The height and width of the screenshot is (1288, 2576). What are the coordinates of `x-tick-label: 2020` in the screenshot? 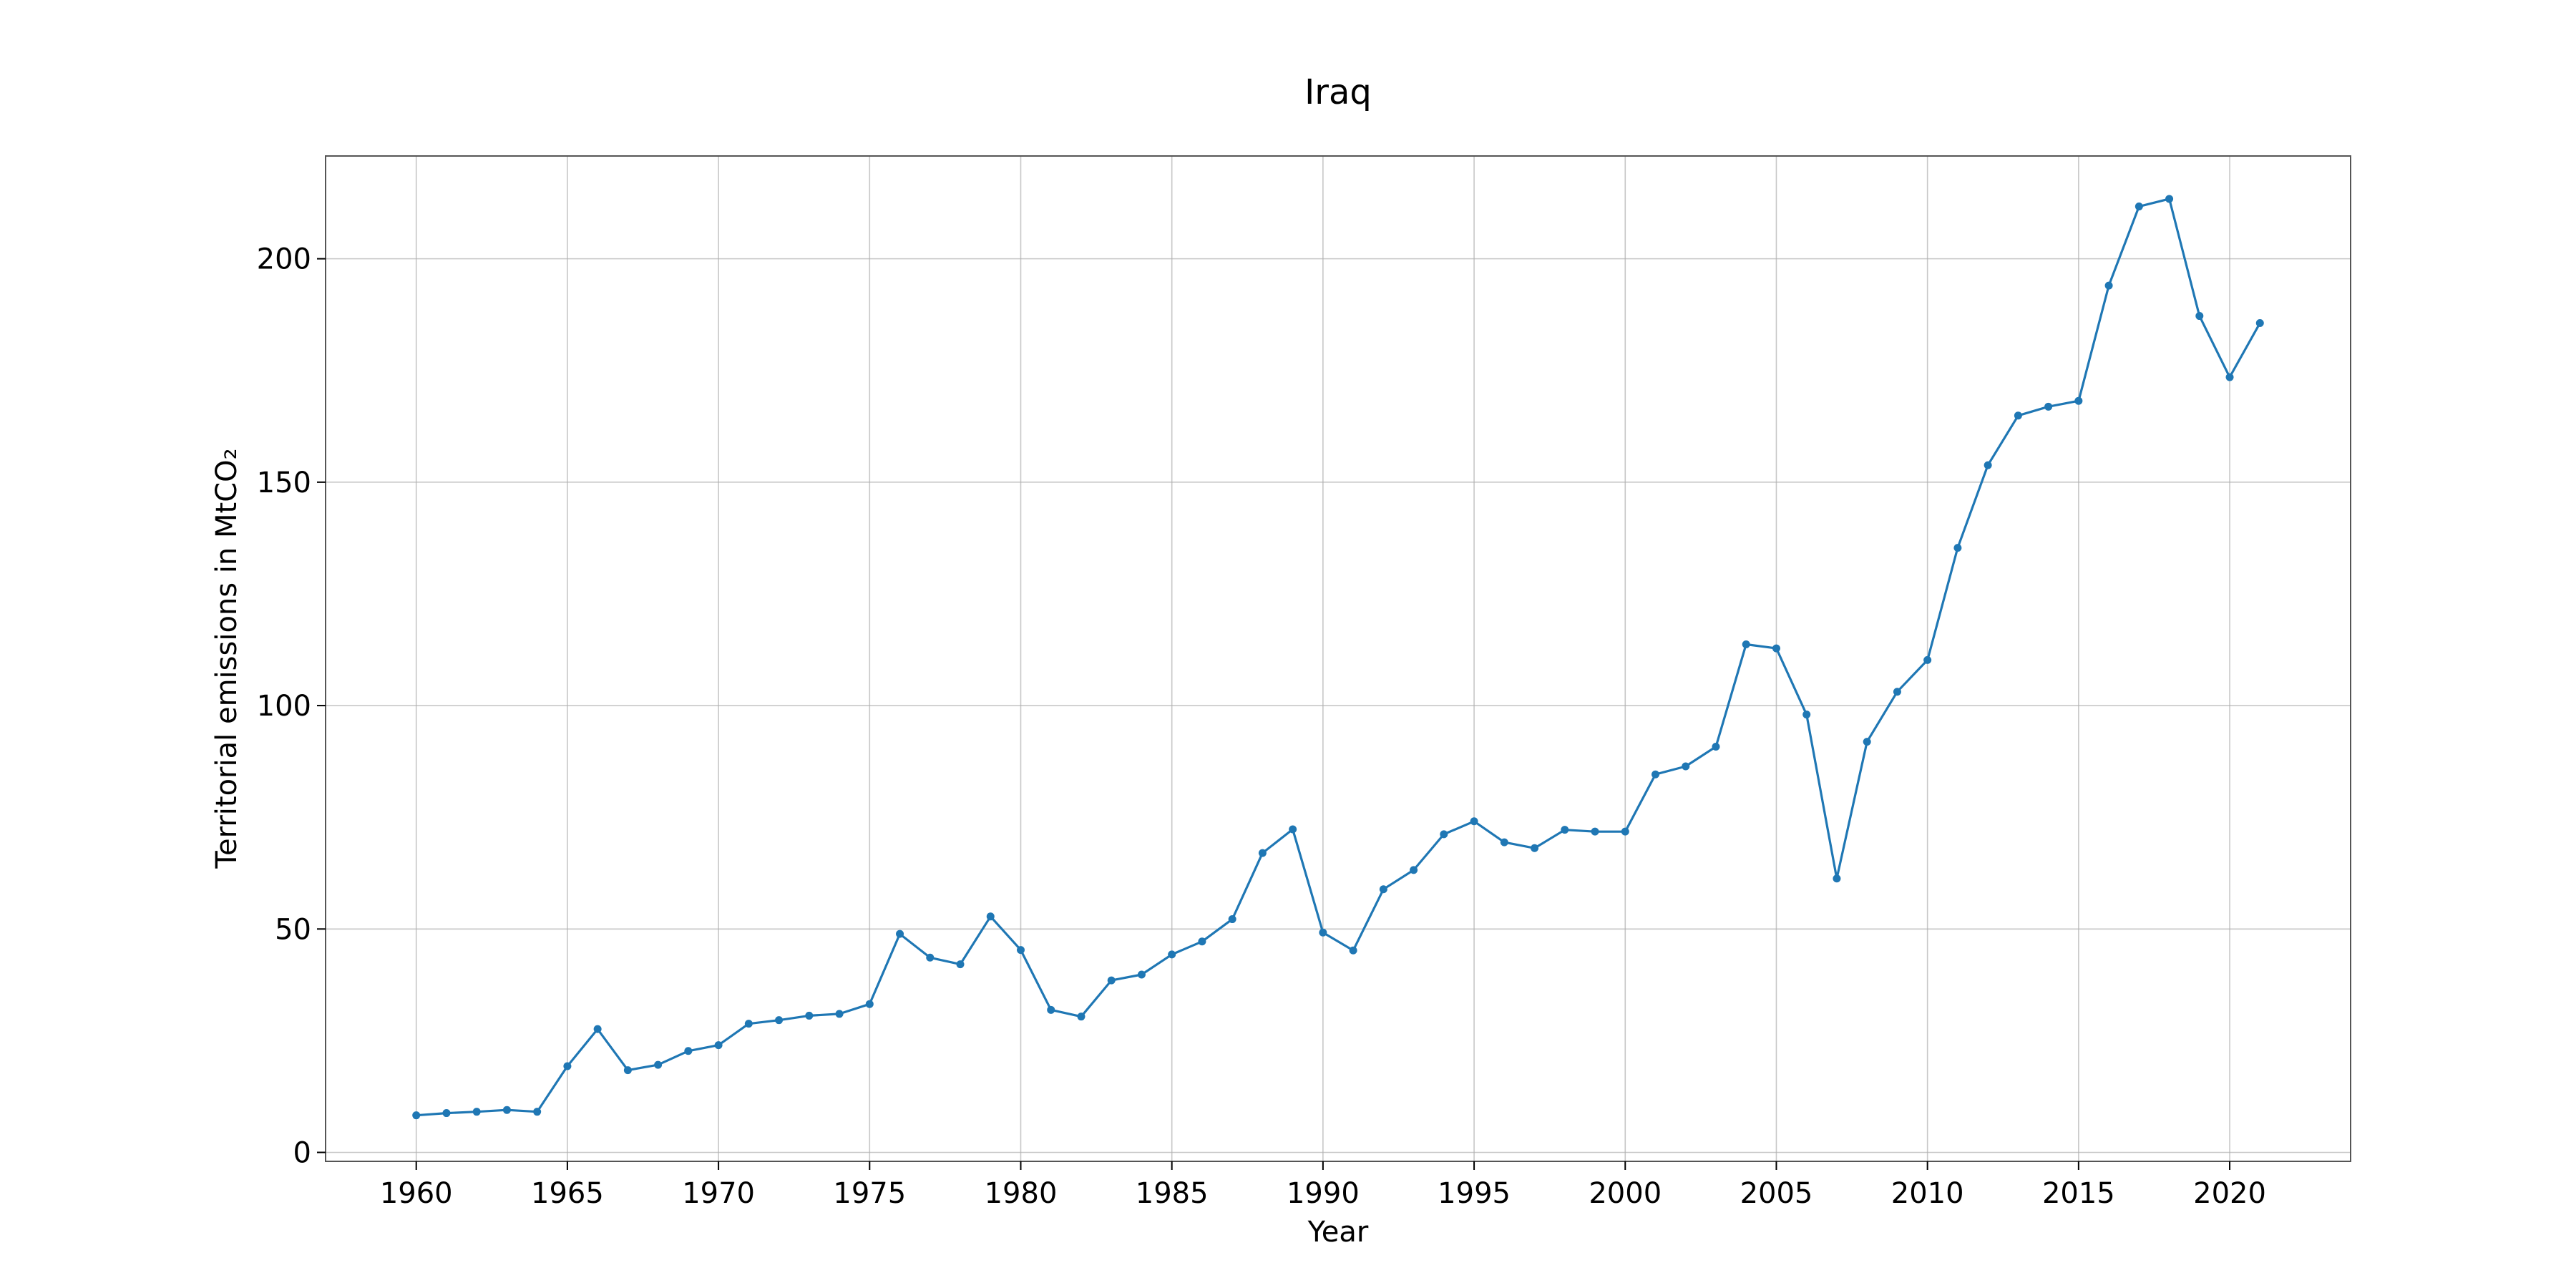 It's located at (2229, 1193).